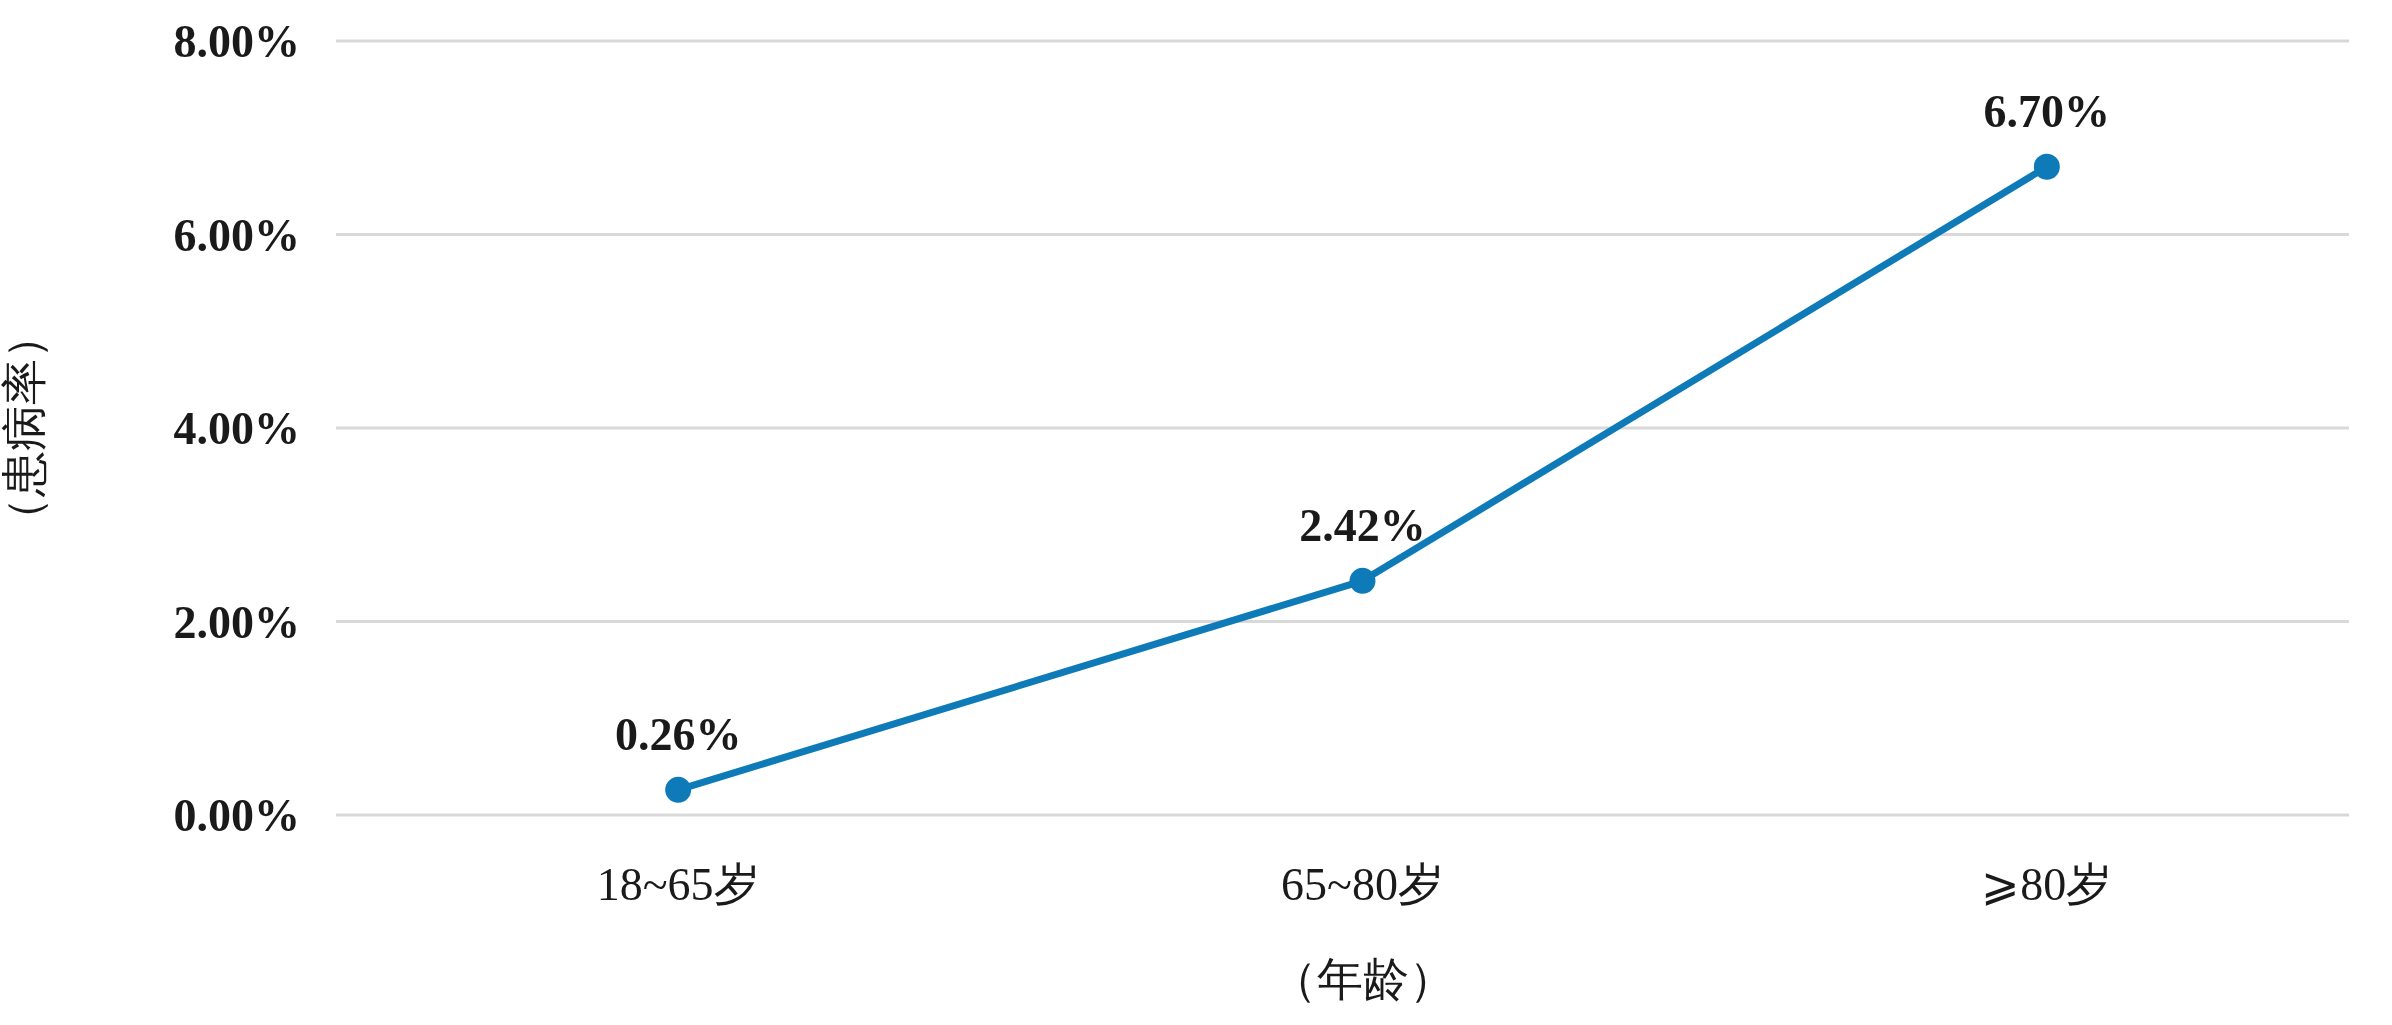 This screenshot has width=2392, height=1025. What do you see at coordinates (25, 428) in the screenshot?
I see `y-axis-title: （患病率）` at bounding box center [25, 428].